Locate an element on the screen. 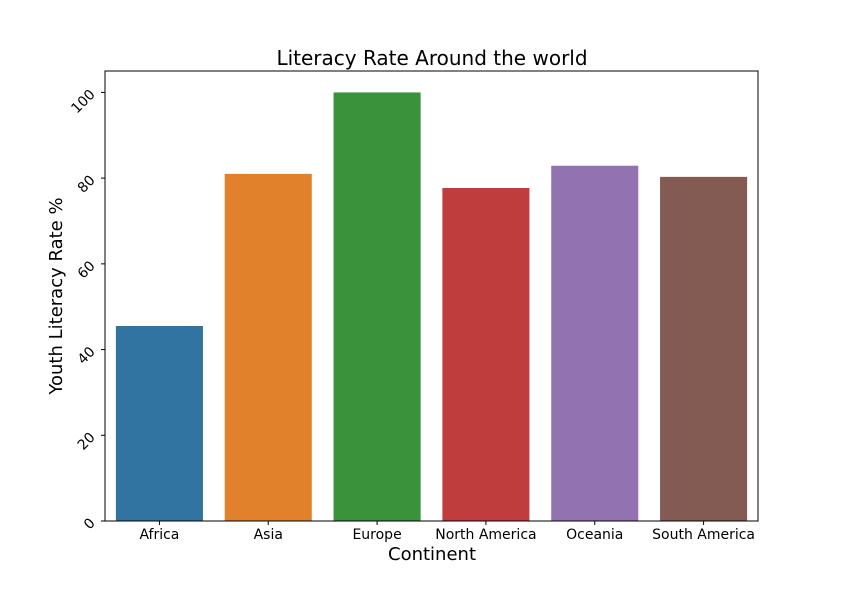 The width and height of the screenshot is (842, 595). x-tick-label: Oceania is located at coordinates (594, 535).